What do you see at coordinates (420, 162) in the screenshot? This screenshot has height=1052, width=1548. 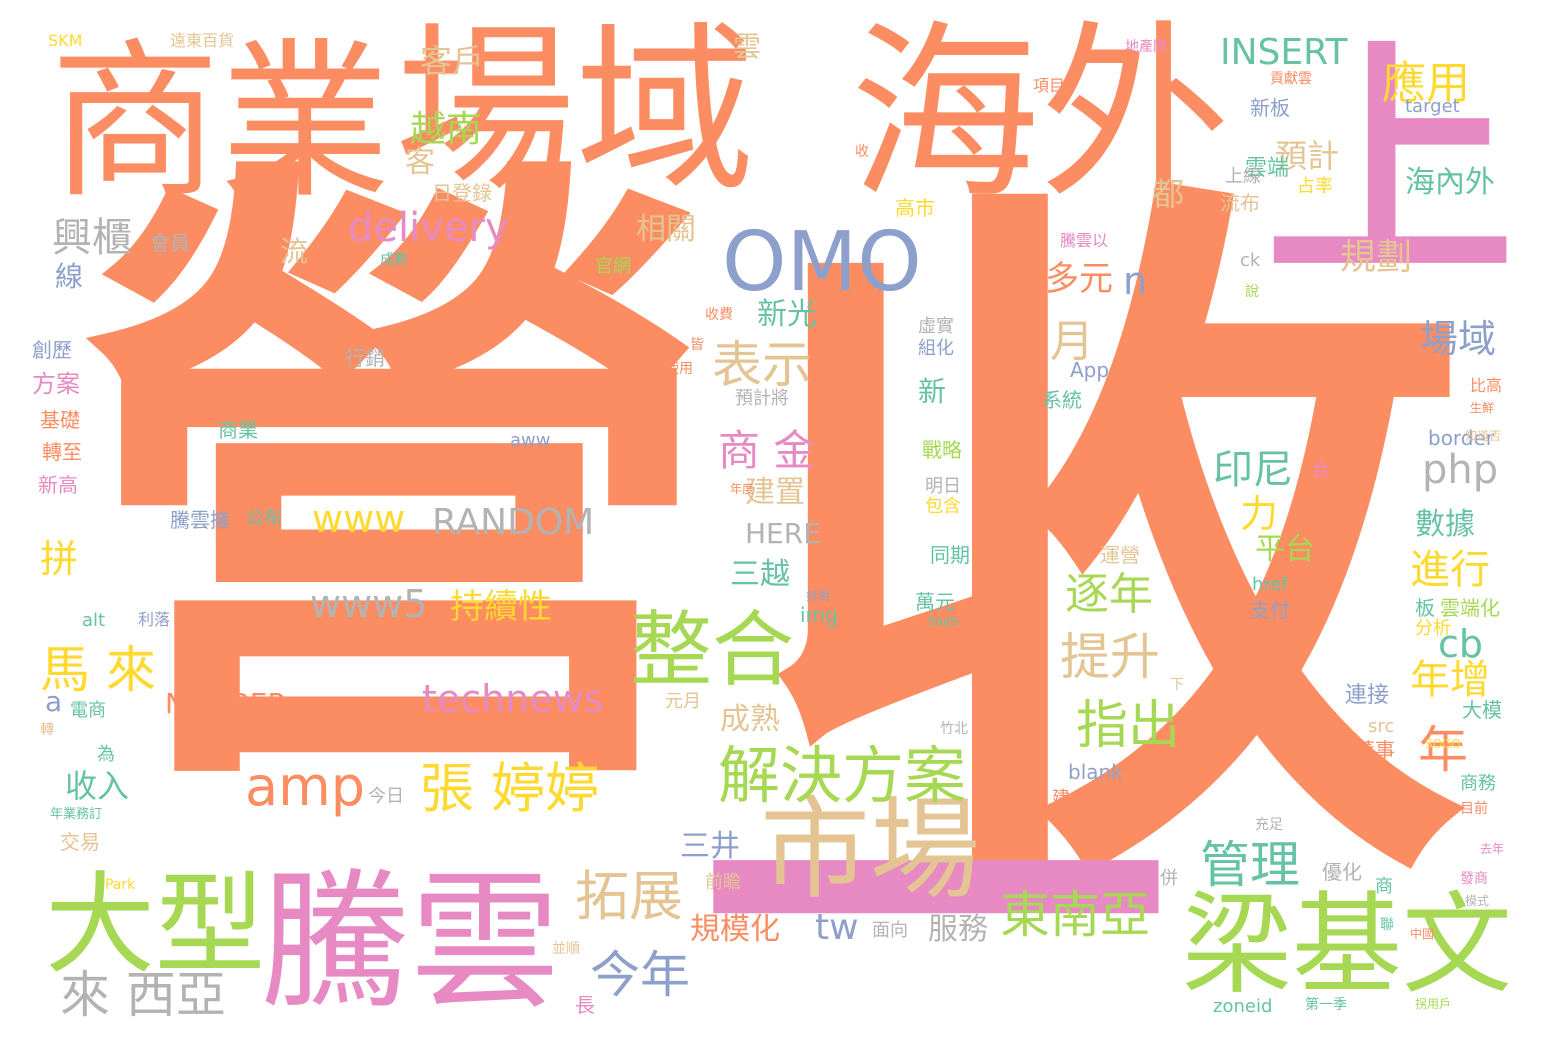 I see `word-ke: 客` at bounding box center [420, 162].